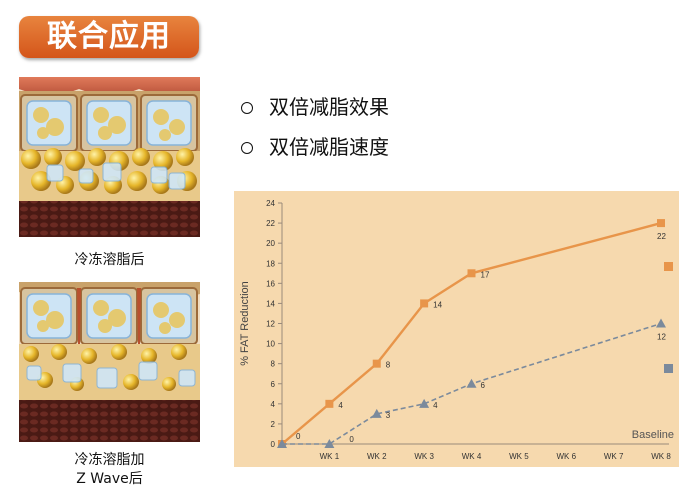 The image size is (679, 499). Describe the element at coordinates (519, 456) in the screenshot. I see `x-tick-label: WK 5` at that location.